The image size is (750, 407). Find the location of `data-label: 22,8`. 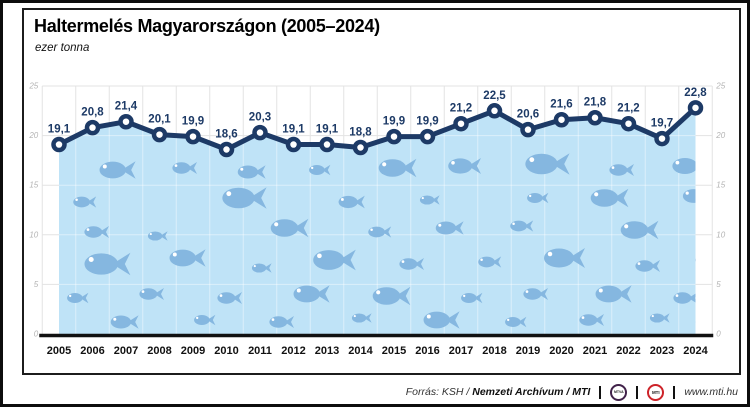

data-label: 22,8 is located at coordinates (695, 93).